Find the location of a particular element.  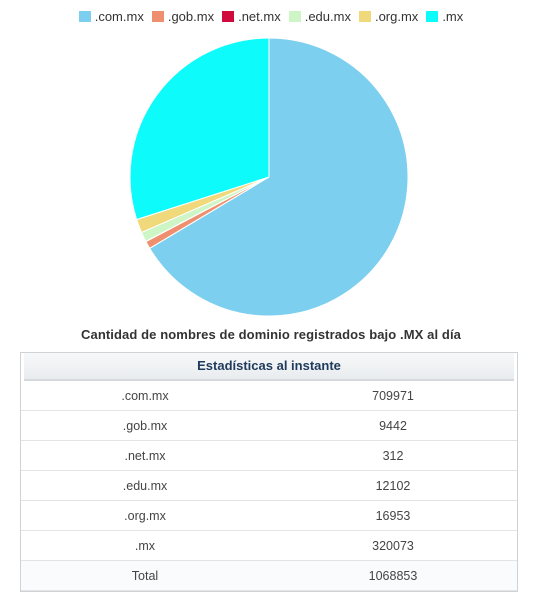

row-name: .mx is located at coordinates (145, 545).